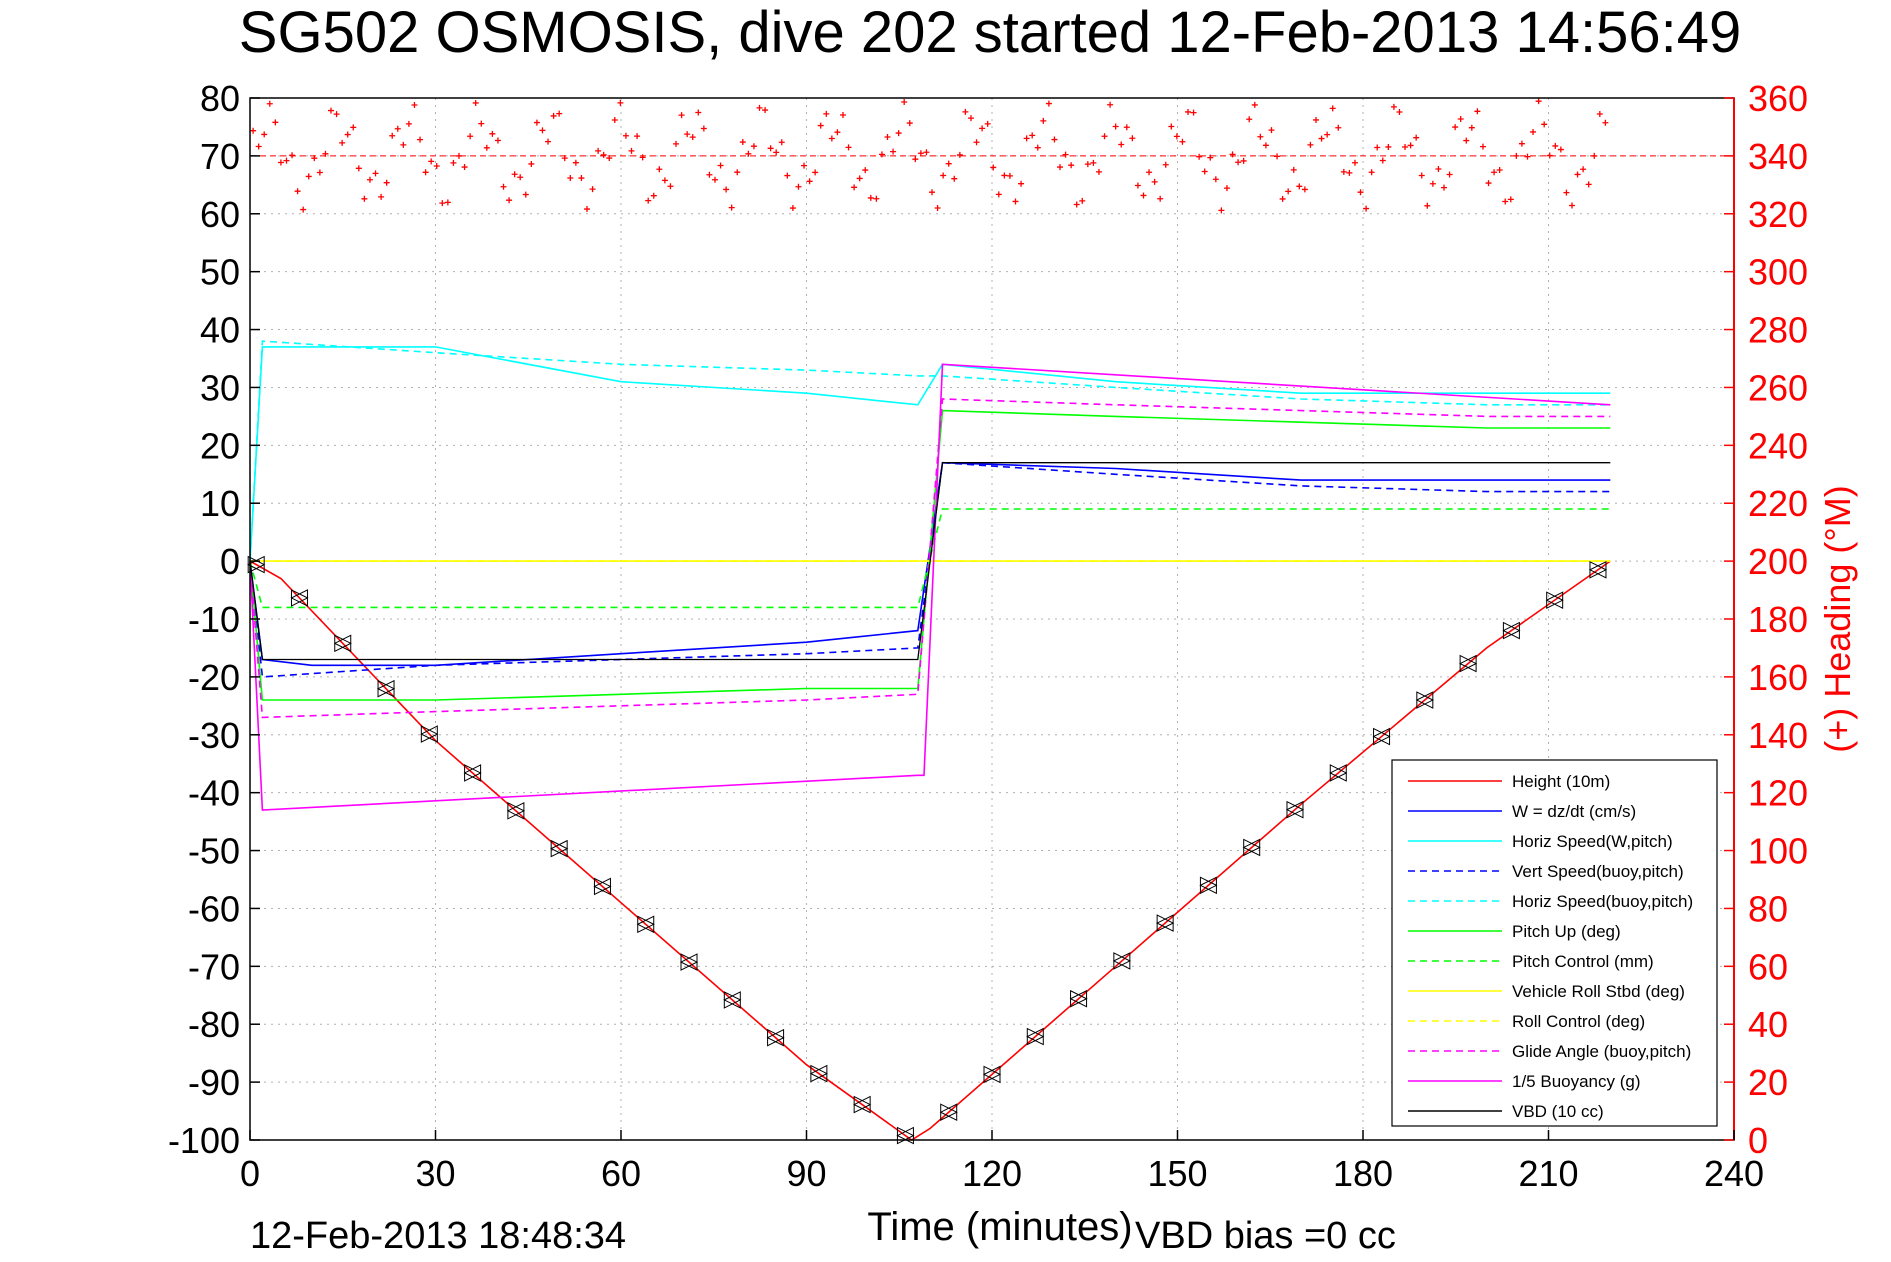  Describe the element at coordinates (1778, 156) in the screenshot. I see `y-right-tick-label: 340` at that location.